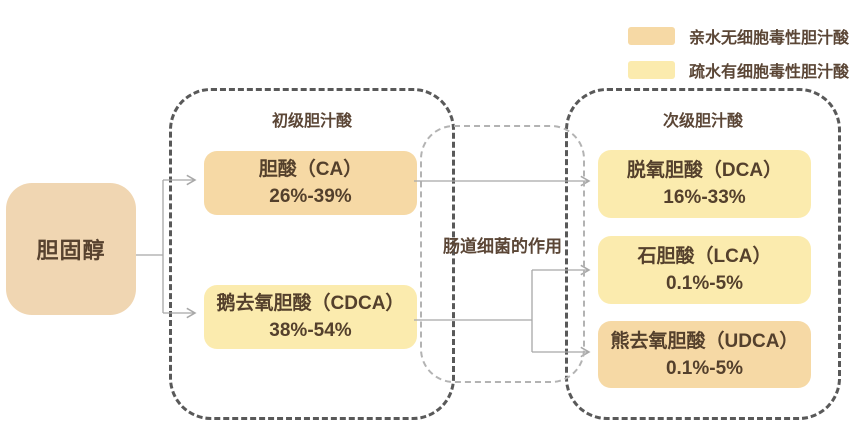  What do you see at coordinates (702, 121) in the screenshot?
I see `group-title-secondary: 次级胆汁酸` at bounding box center [702, 121].